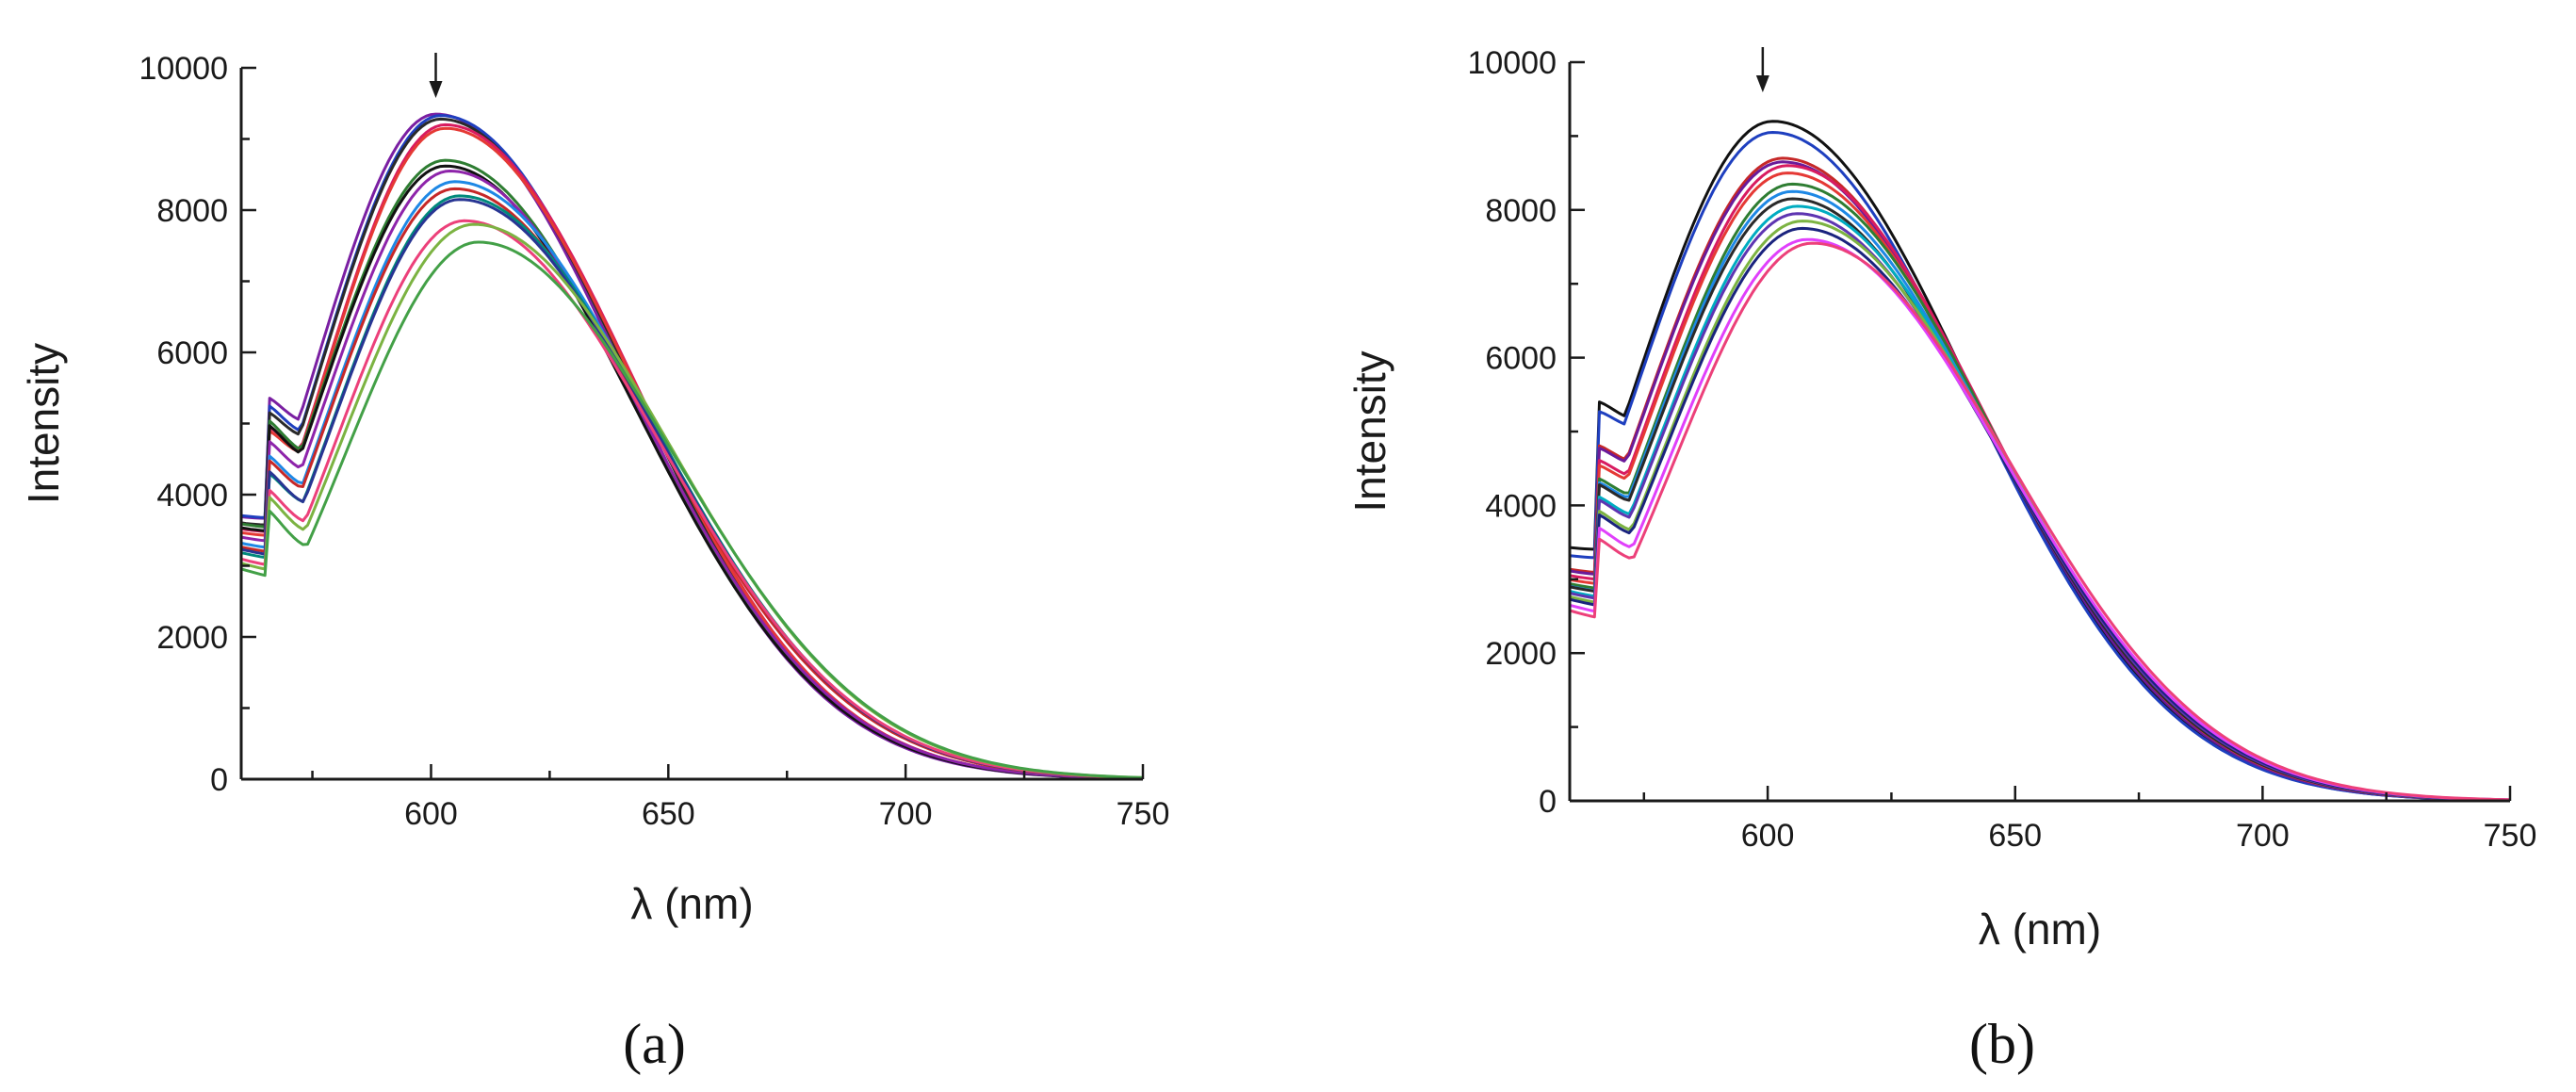  I want to click on panel-b-y-tick-label: 0, so click(1548, 802).